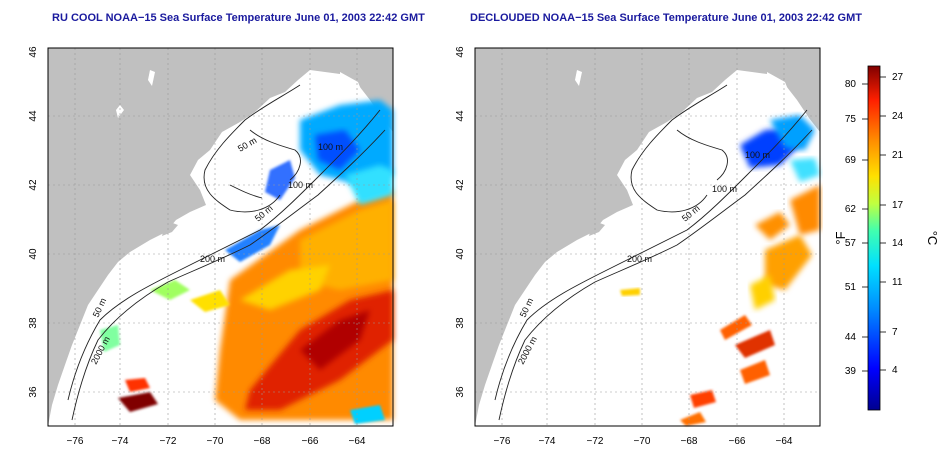 This screenshot has width=950, height=475. Describe the element at coordinates (851, 84) in the screenshot. I see `f-tick-label: 80` at that location.